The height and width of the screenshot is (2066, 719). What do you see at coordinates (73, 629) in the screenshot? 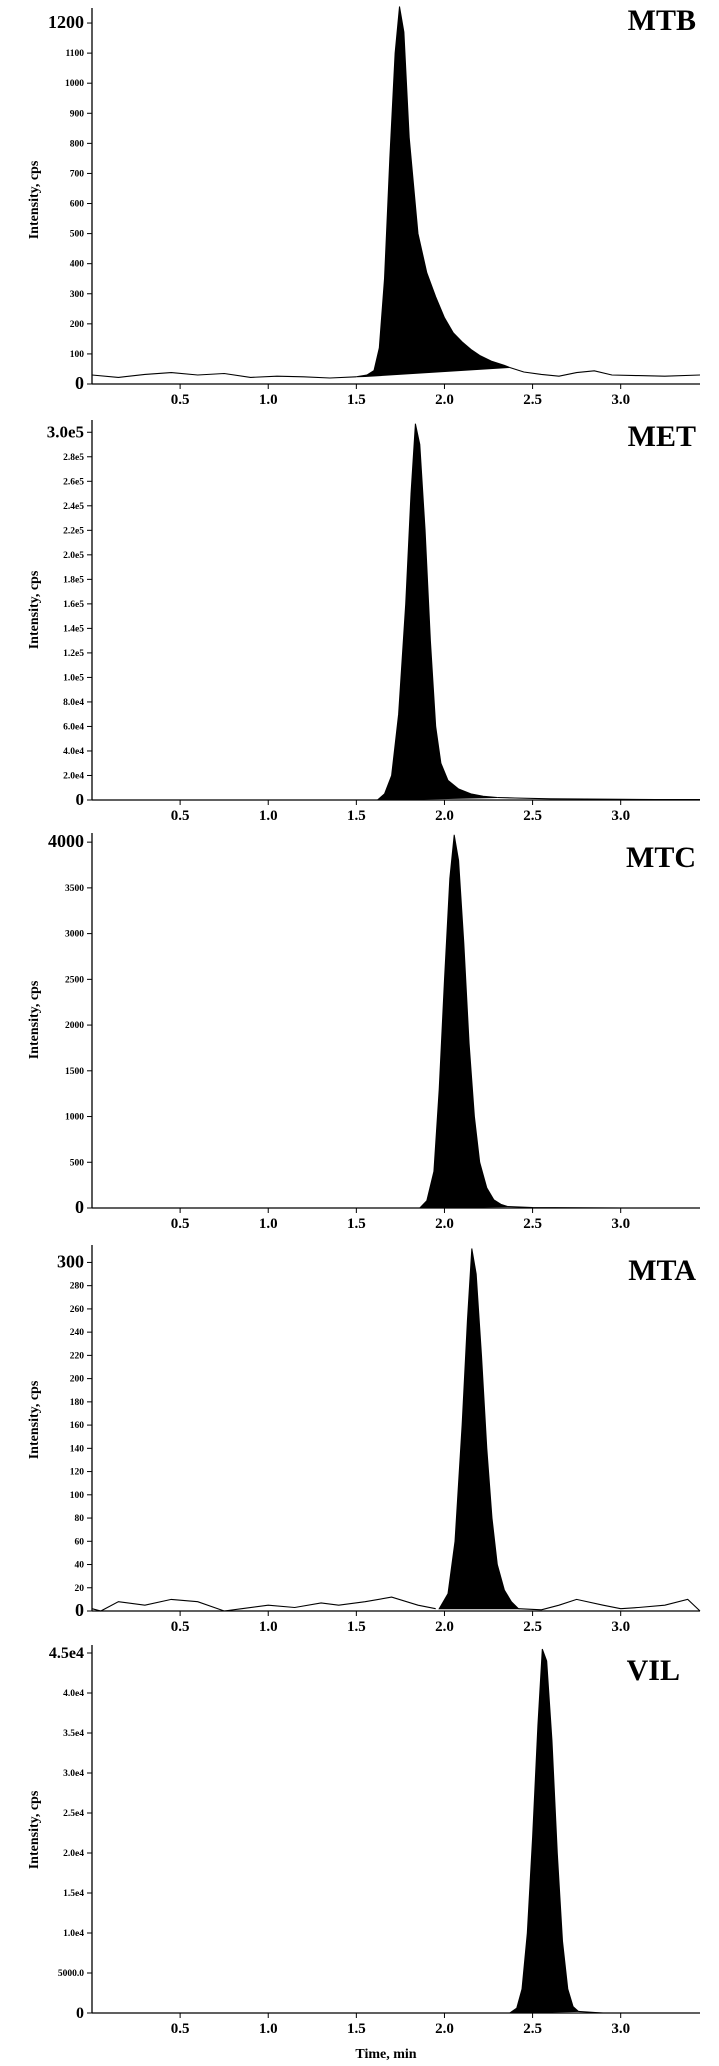
I see `y-tick-label: 1.4e5` at bounding box center [73, 629].